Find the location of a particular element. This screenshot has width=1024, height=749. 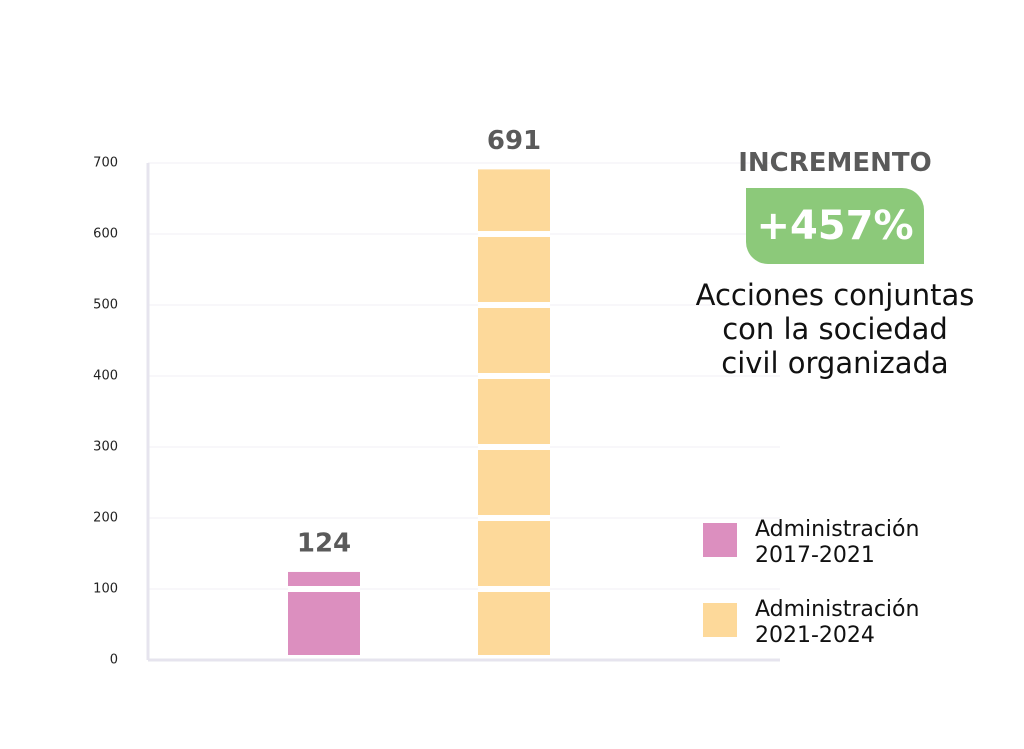

y-tick-label: 500 is located at coordinates (105, 305).